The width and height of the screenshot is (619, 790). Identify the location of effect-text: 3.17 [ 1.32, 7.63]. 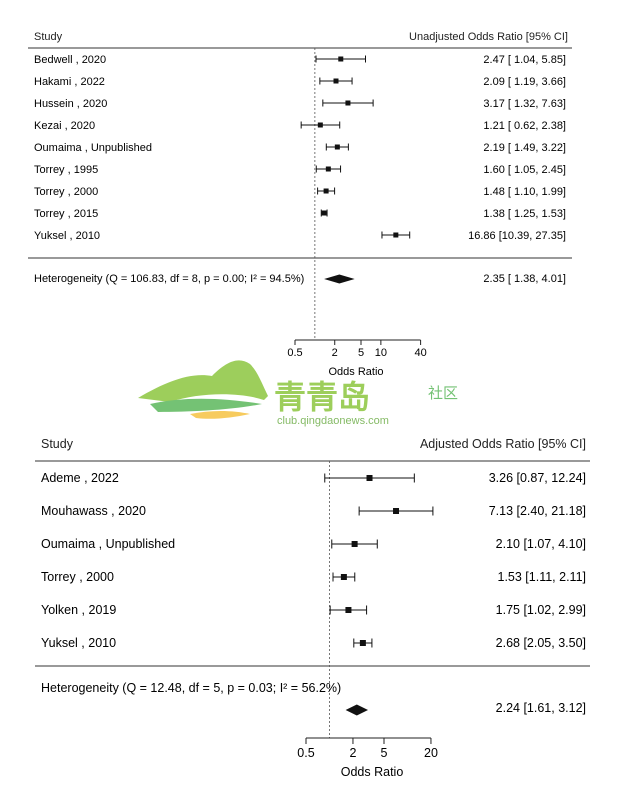
(524, 104).